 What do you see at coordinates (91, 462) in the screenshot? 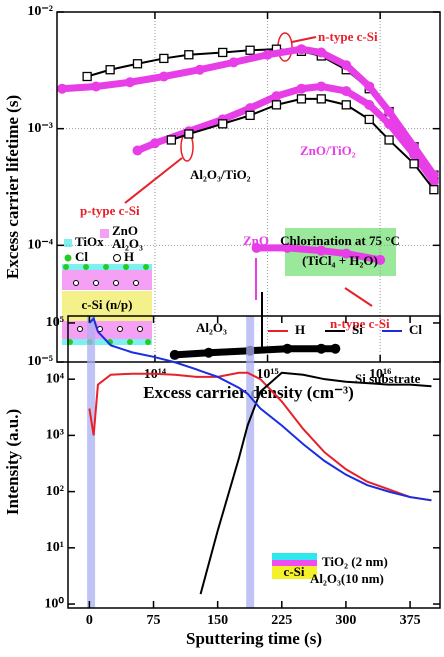
I see `highlight-band` at bounding box center [91, 462].